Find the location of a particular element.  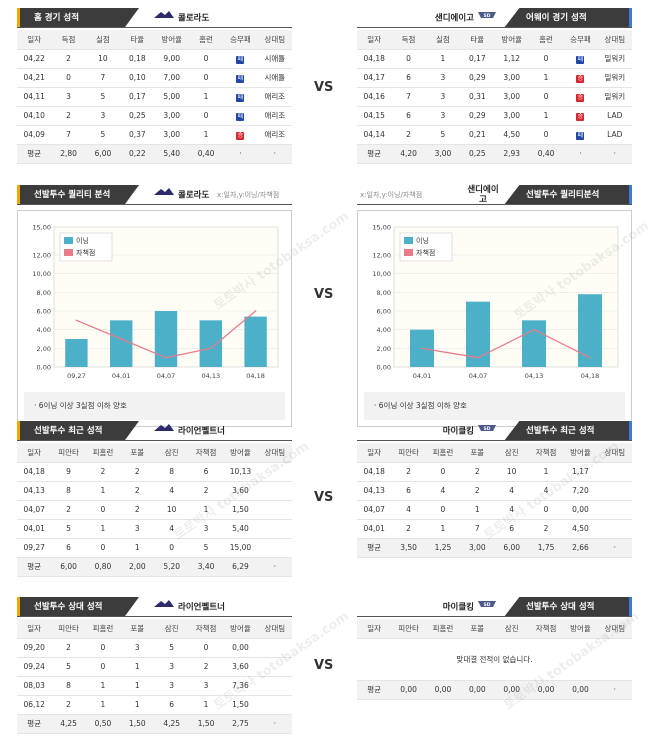

table-cell: 15,00 is located at coordinates (240, 548).